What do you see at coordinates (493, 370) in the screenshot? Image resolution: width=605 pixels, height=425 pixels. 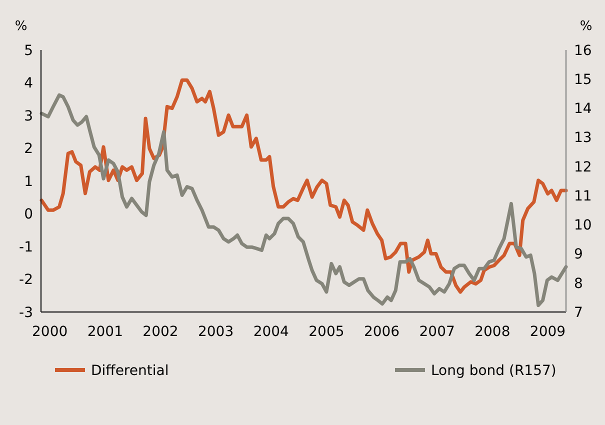 I see `legend-label: Long bond (R157)` at bounding box center [493, 370].